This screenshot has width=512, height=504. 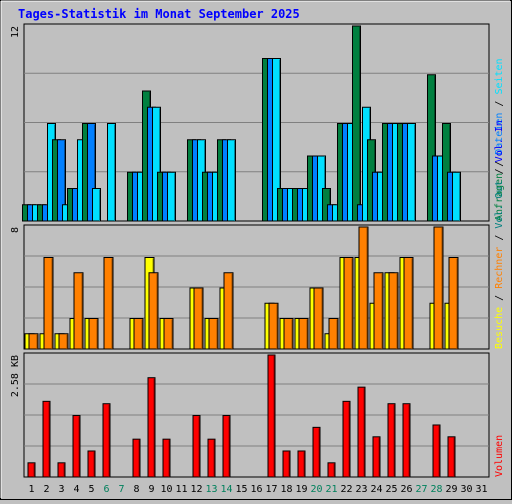 What do you see at coordinates (181, 489) in the screenshot?
I see `day-label-11: 11` at bounding box center [181, 489].